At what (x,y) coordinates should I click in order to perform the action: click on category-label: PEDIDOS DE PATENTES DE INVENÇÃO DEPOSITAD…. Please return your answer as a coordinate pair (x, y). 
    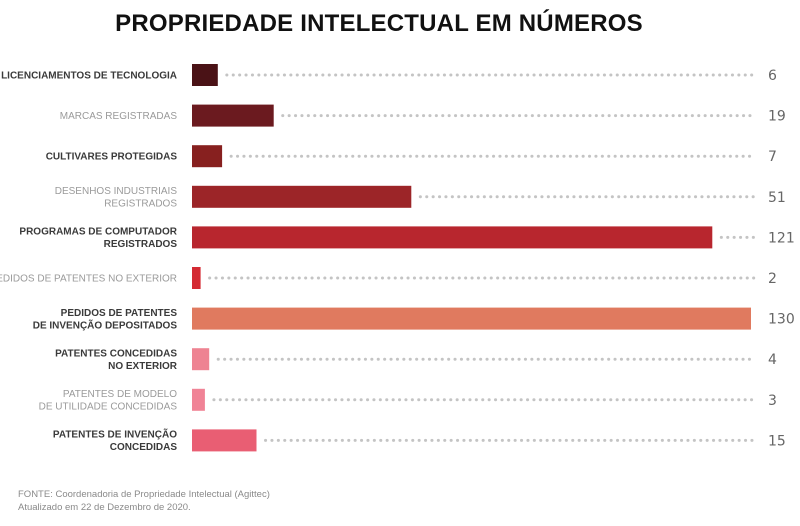
    Looking at the image, I should click on (105, 320).